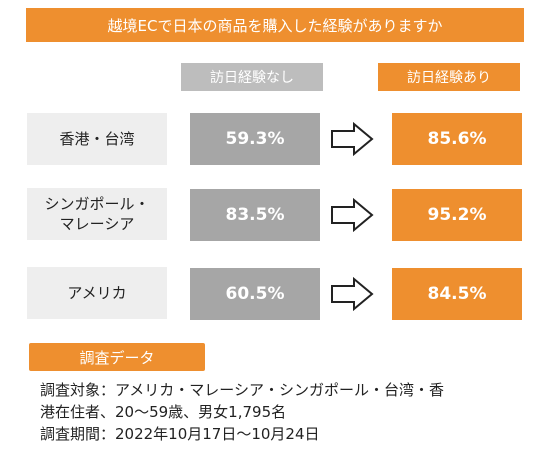 The height and width of the screenshot is (459, 540). Describe the element at coordinates (255, 294) in the screenshot. I see `value-no-visit-usa: 60.5%` at that location.